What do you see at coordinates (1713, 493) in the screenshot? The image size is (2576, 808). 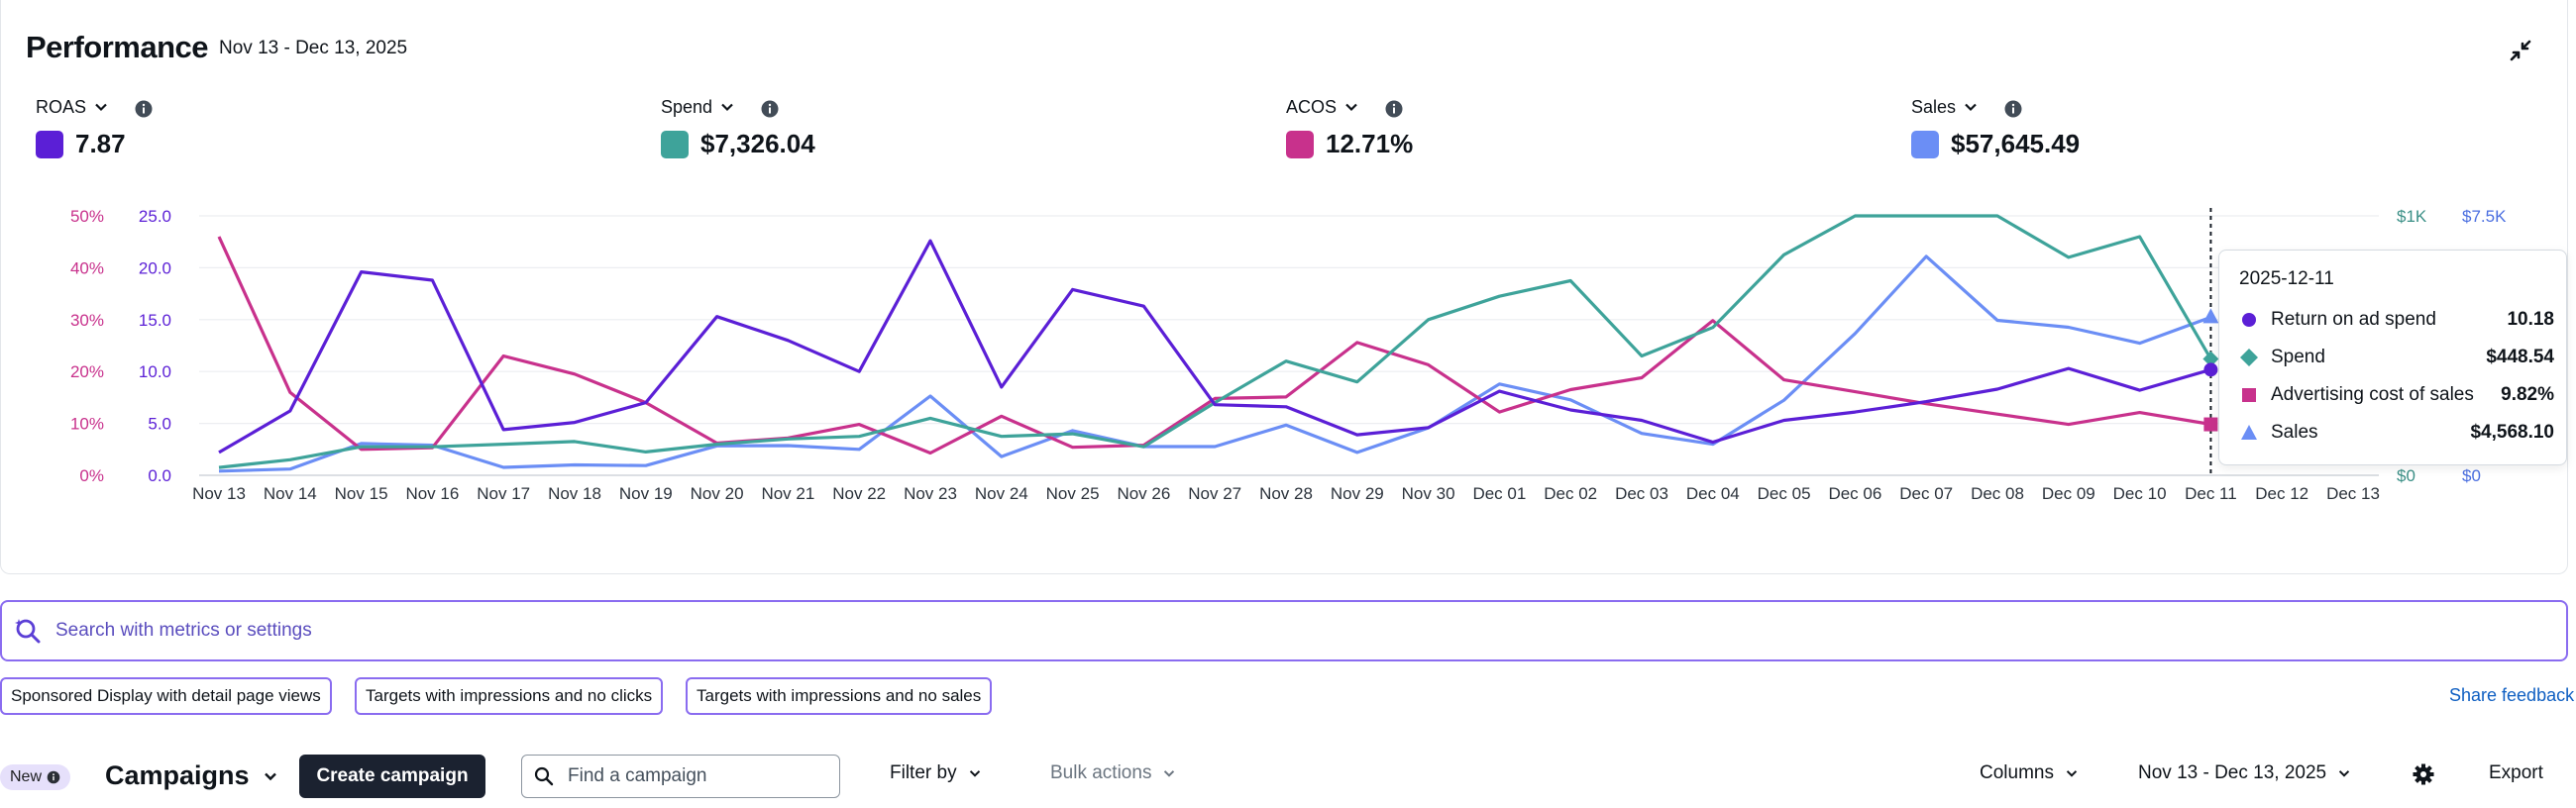 I see `x-tick-label: Dec 04` at bounding box center [1713, 493].